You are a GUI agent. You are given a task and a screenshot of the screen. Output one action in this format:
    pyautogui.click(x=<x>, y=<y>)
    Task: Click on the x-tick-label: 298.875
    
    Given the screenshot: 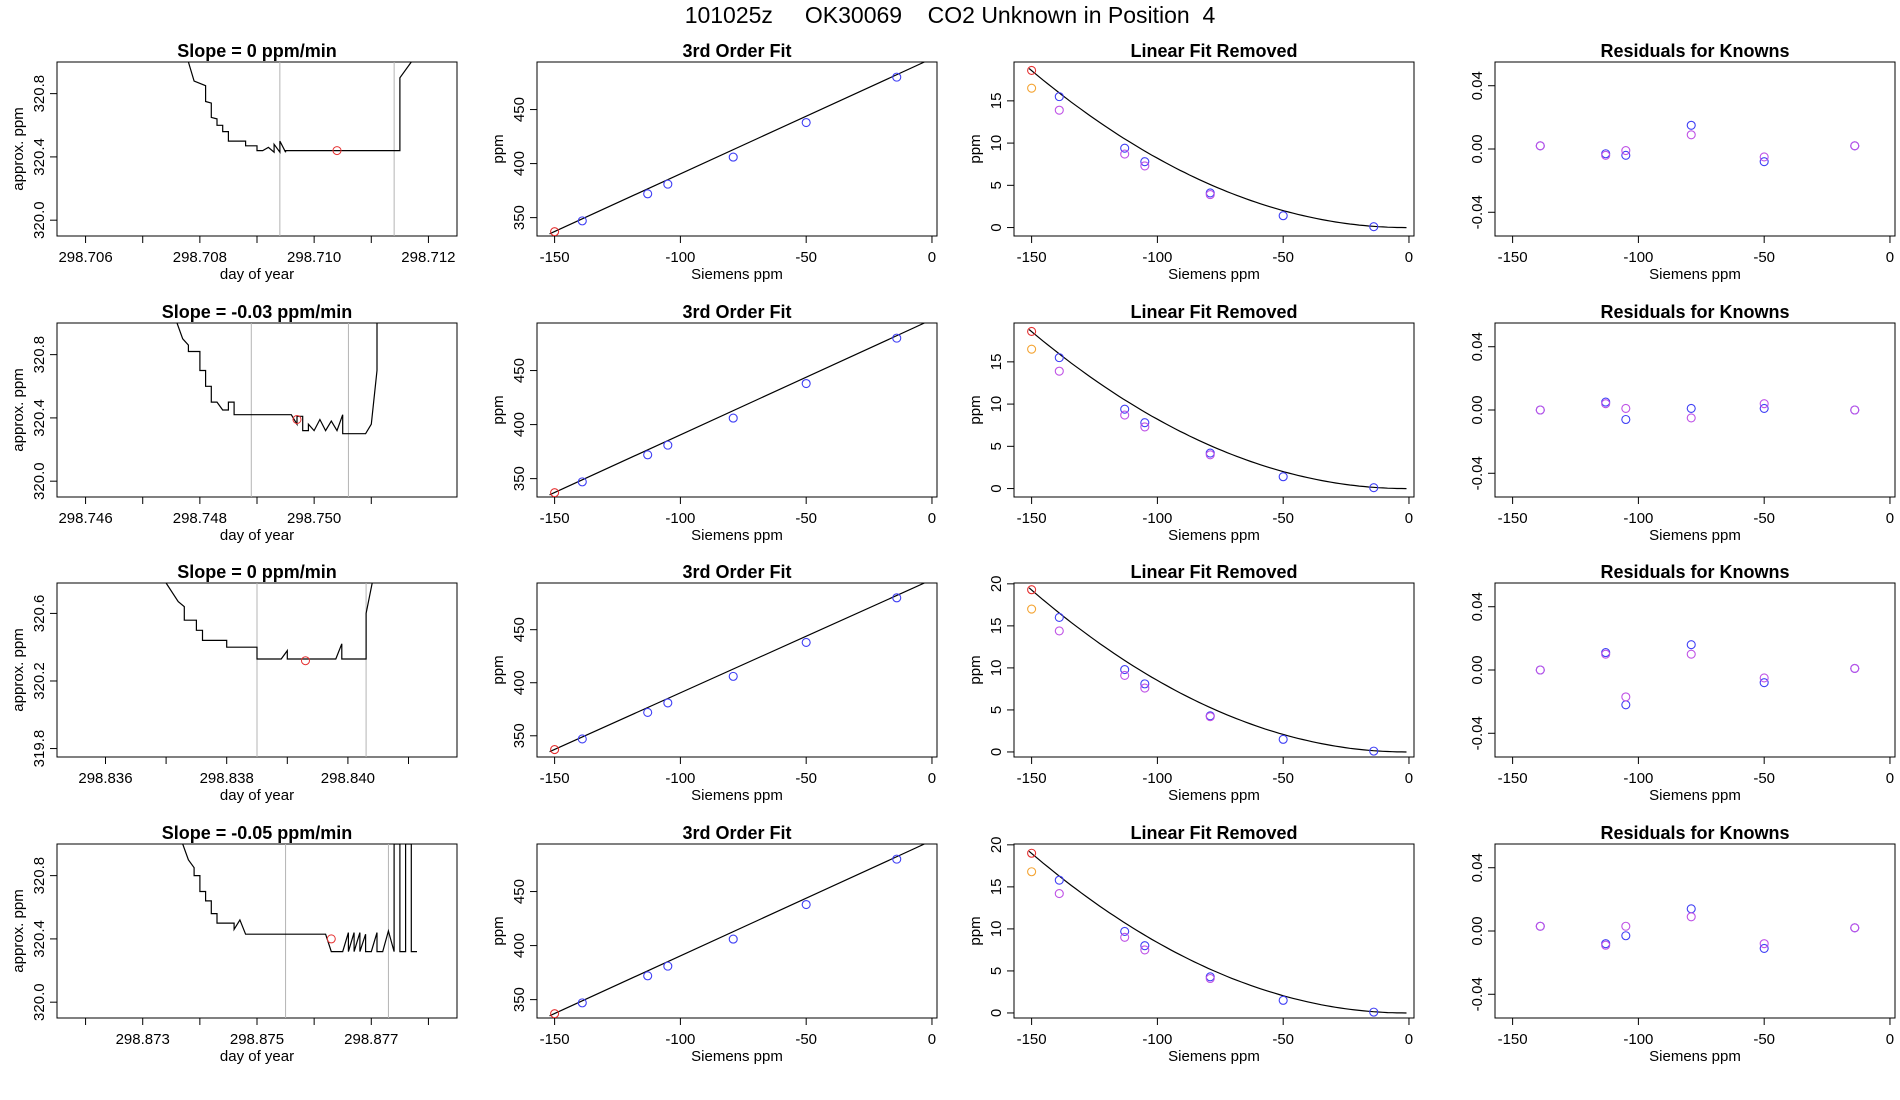 What is the action you would take?
    pyautogui.click(x=257, y=1039)
    